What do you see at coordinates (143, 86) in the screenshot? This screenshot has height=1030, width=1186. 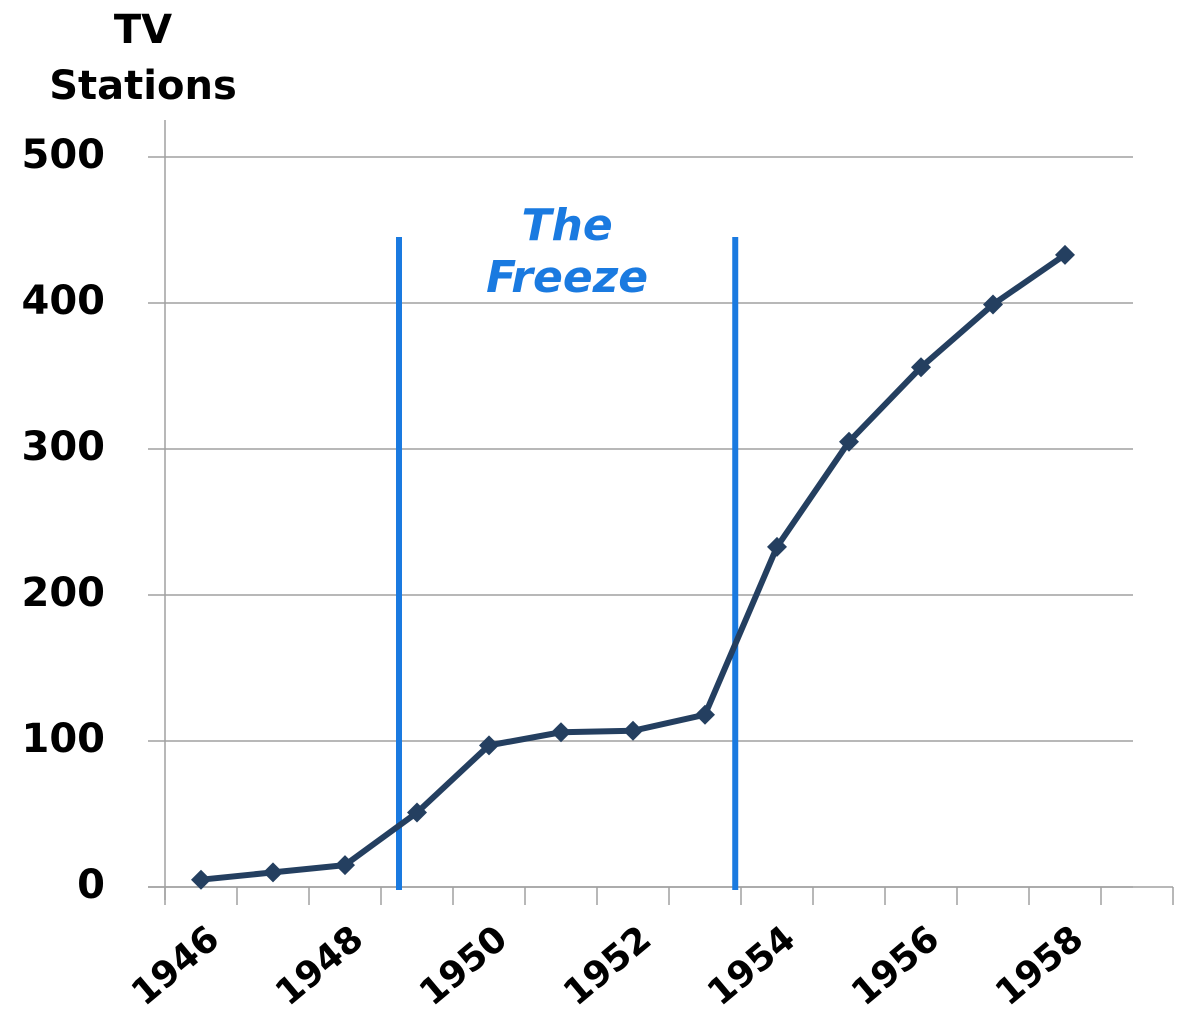 I see `y-axis-label: Stations` at bounding box center [143, 86].